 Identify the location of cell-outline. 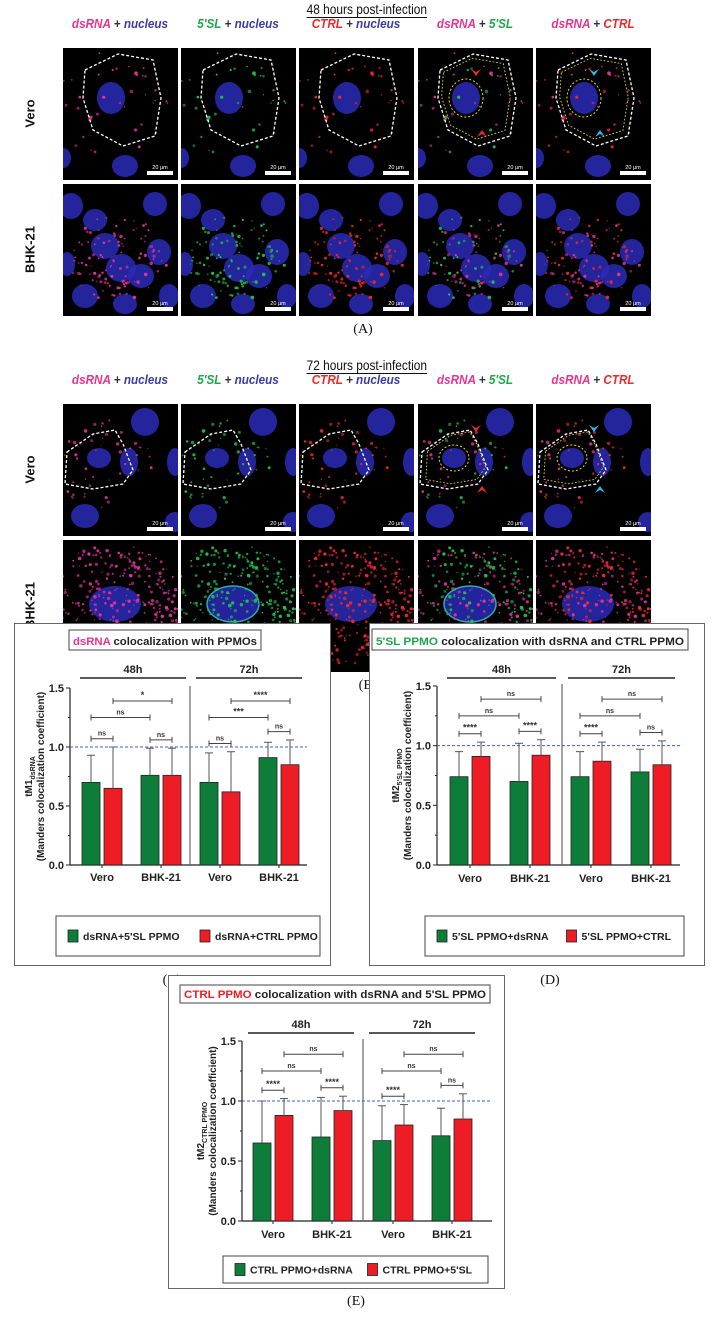
(99, 459).